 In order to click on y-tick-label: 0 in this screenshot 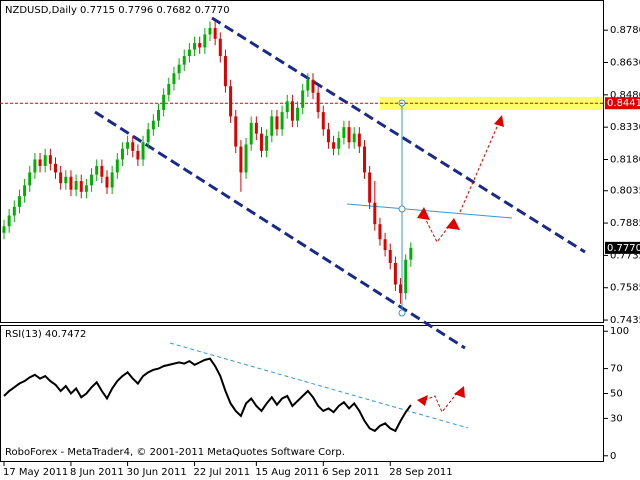, I will do `click(613, 456)`.